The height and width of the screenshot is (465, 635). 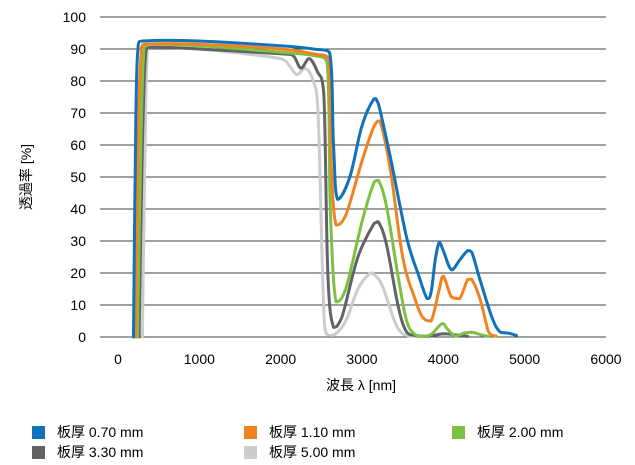 I want to click on y-tick-label: 0, so click(x=82, y=337).